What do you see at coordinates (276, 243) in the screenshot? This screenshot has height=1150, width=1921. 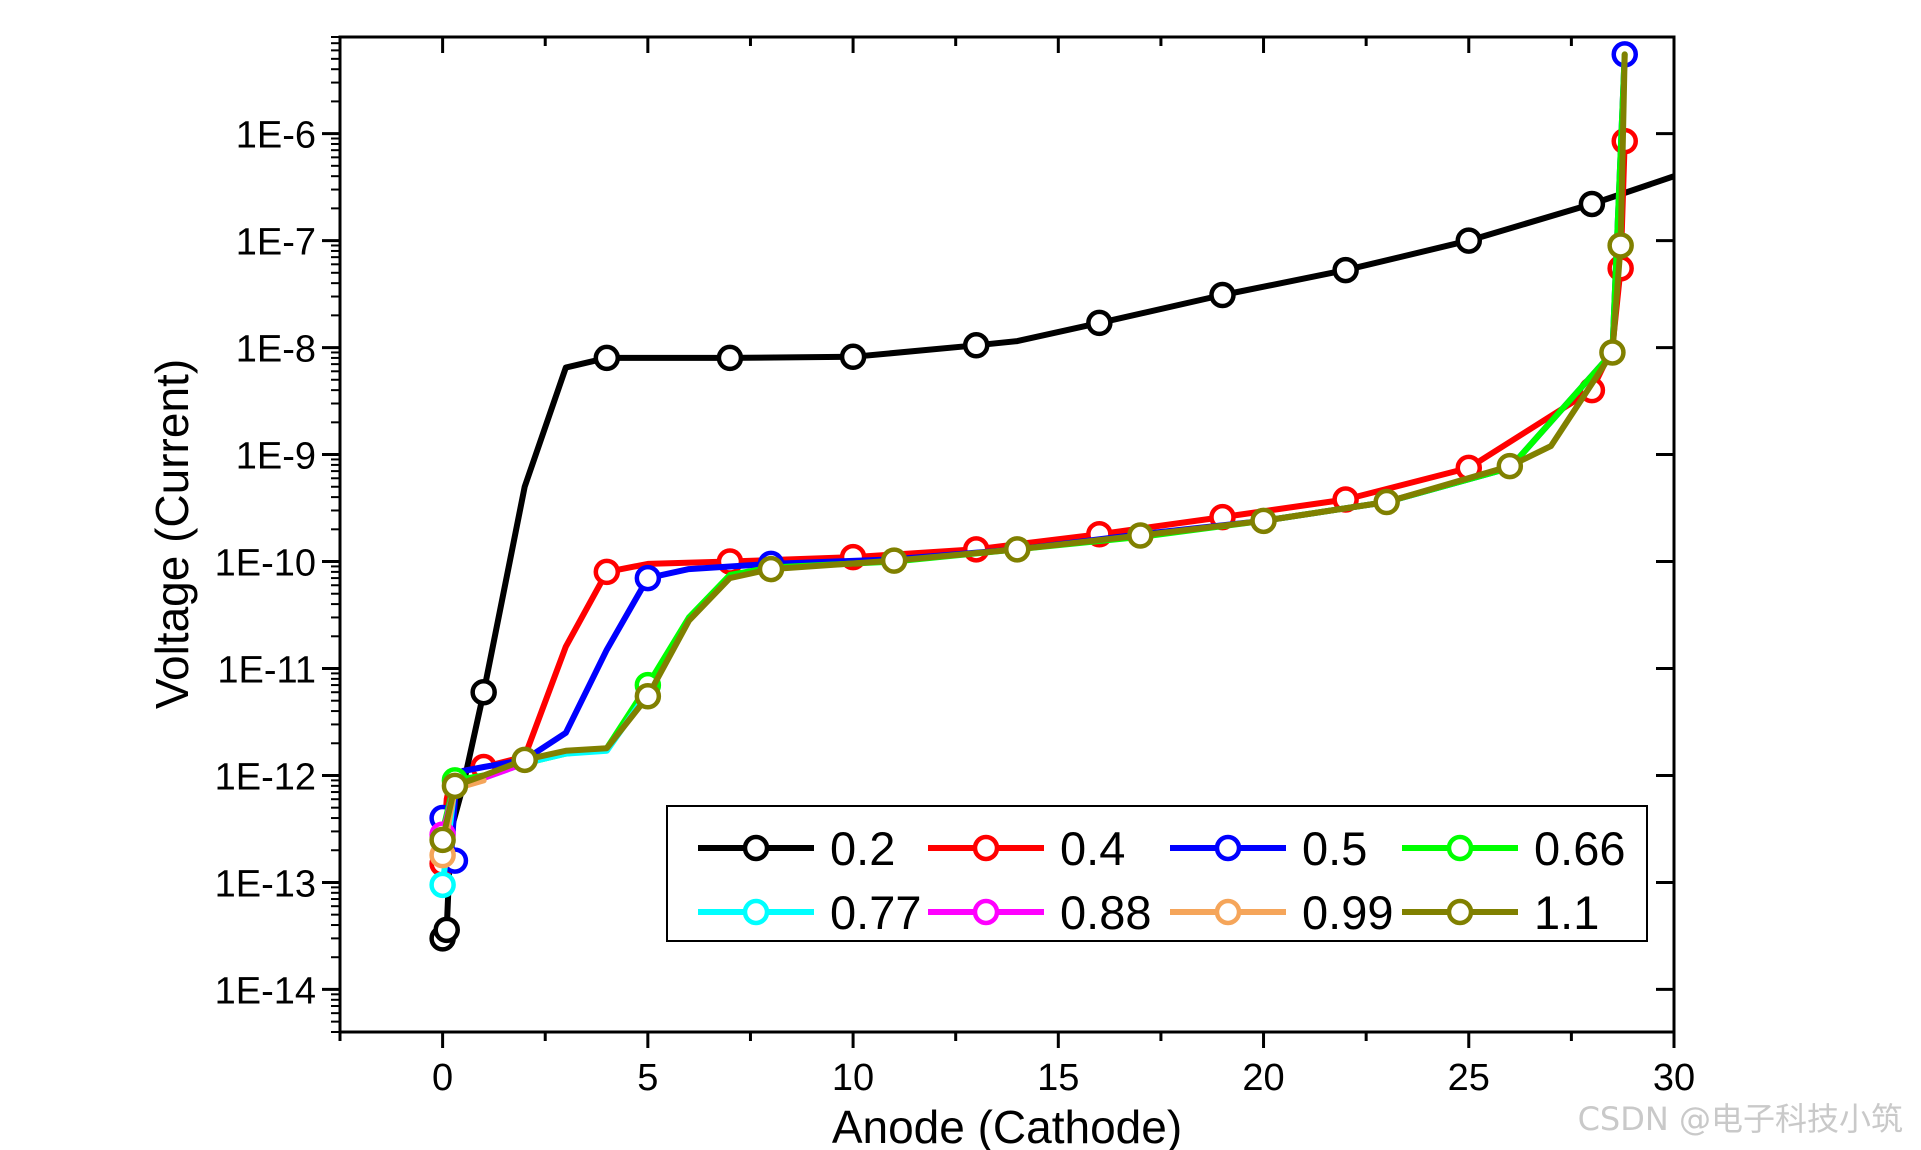 I see `y-tick-label: 1E-7` at bounding box center [276, 243].